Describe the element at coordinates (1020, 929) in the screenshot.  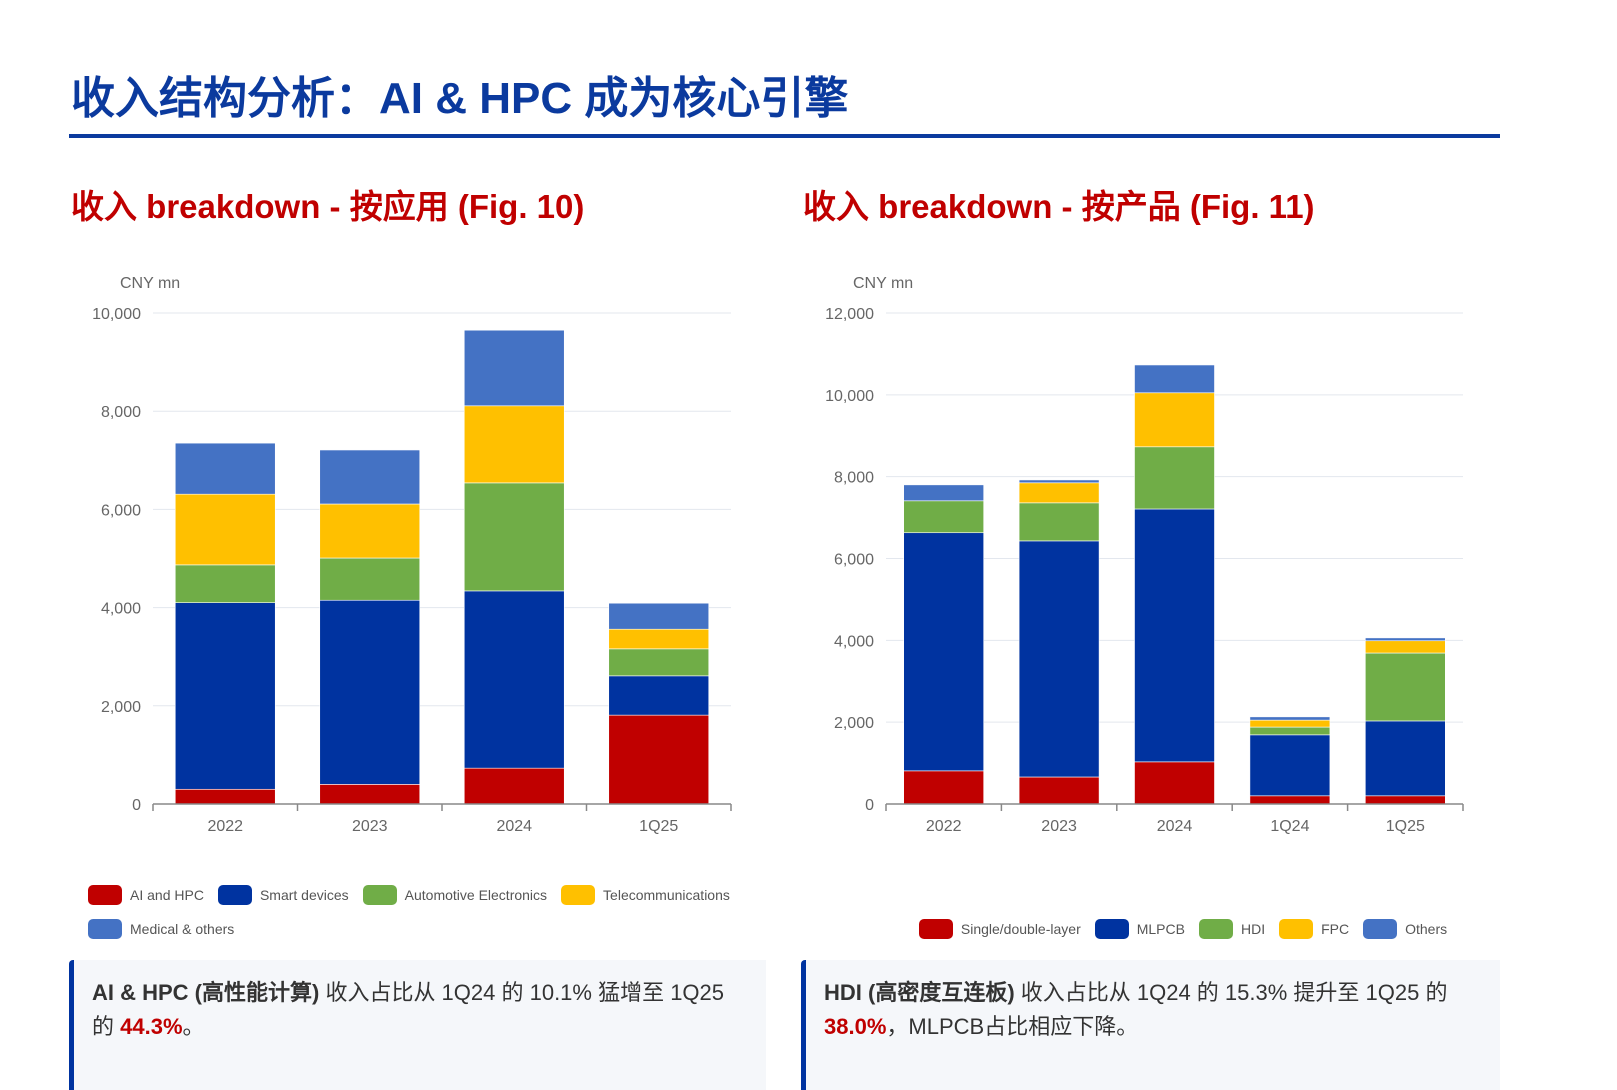
I see `legend-label: Single/double-layer` at that location.